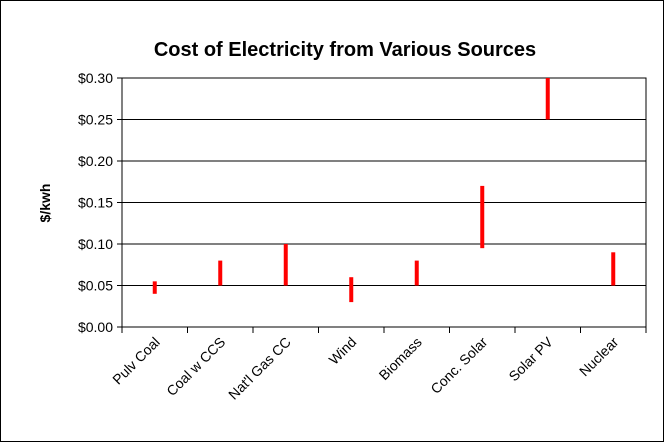 This screenshot has width=664, height=442. Describe the element at coordinates (95, 286) in the screenshot. I see `y-tick-label: $0.05` at that location.